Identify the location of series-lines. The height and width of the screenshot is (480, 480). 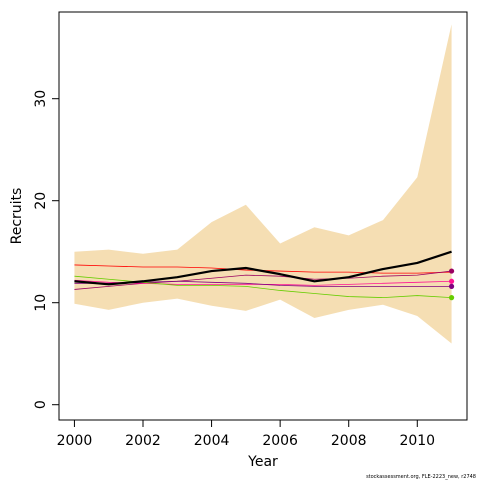
(263, 274).